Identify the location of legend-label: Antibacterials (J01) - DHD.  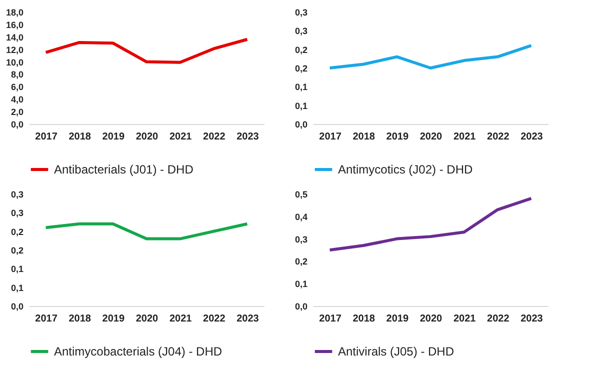
(124, 169).